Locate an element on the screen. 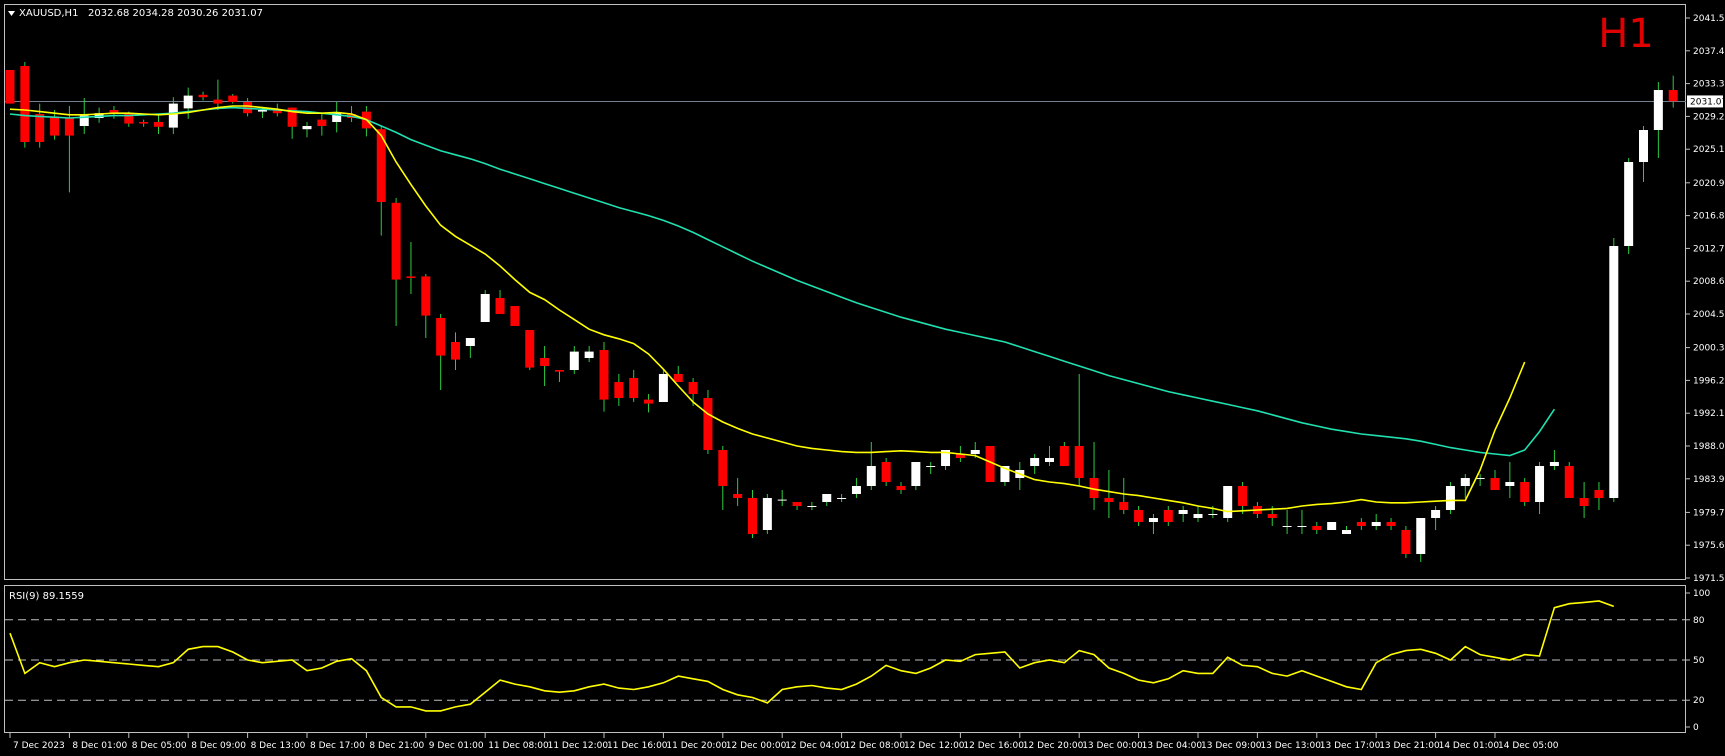  symbol-menu-triangle-icon is located at coordinates (11, 13).